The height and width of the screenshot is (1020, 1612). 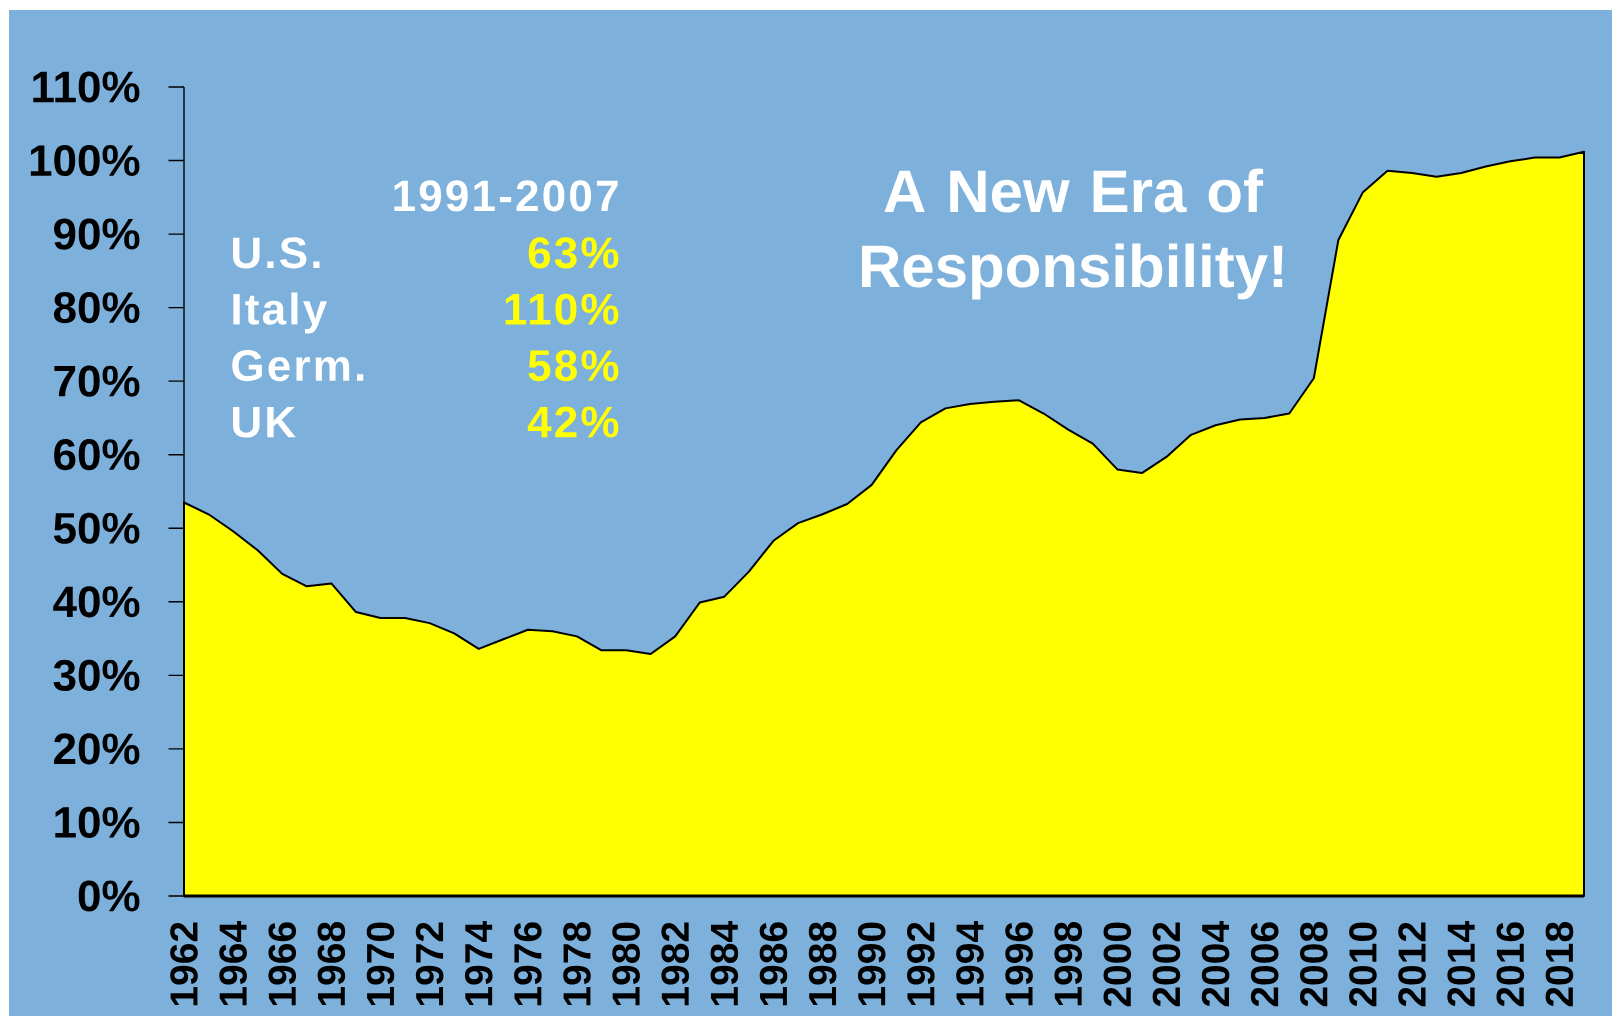 I want to click on x-tick-label: 2016, so click(x=1510, y=964).